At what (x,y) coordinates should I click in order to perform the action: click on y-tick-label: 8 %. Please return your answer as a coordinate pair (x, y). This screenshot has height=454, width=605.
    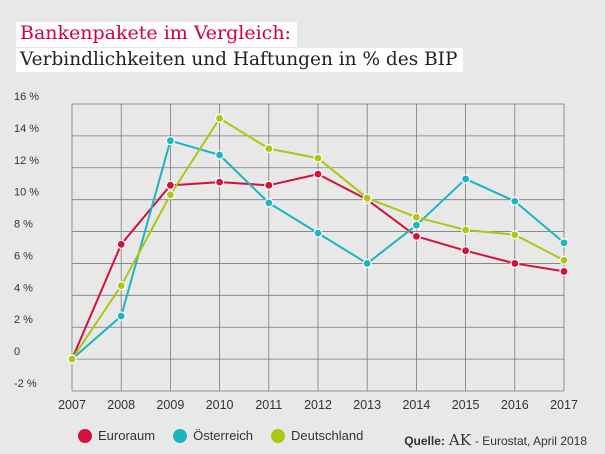
    Looking at the image, I should click on (23, 225).